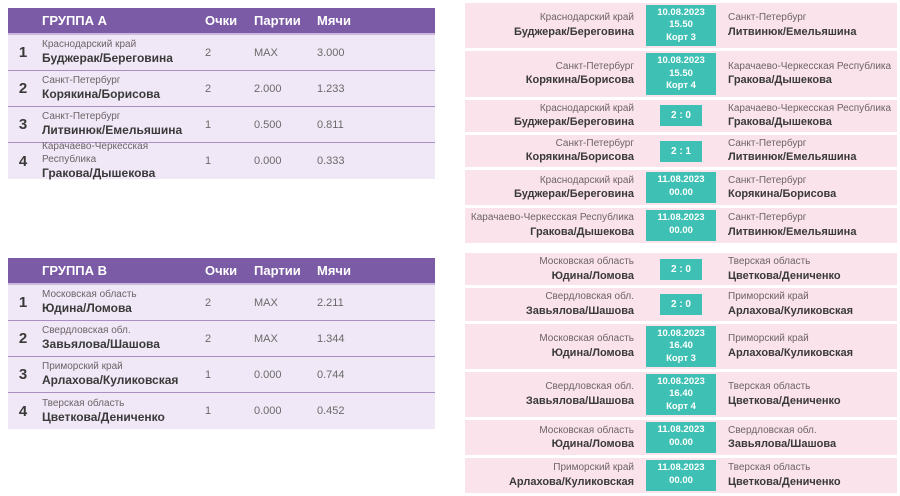 This screenshot has height=496, width=900. I want to click on team-name: Буджерак/Береговина, so click(107, 58).